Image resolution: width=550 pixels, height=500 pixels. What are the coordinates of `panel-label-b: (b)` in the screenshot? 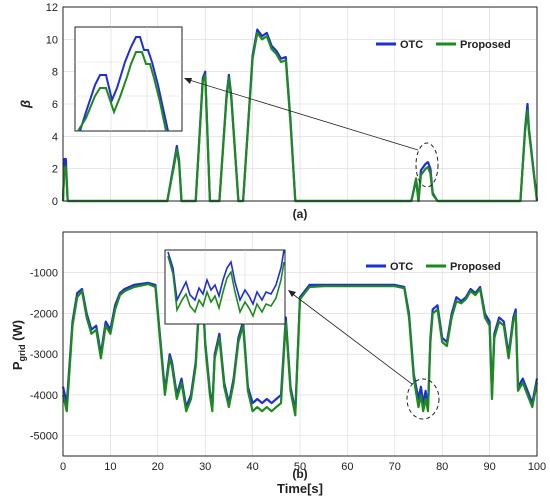 It's located at (299, 474).